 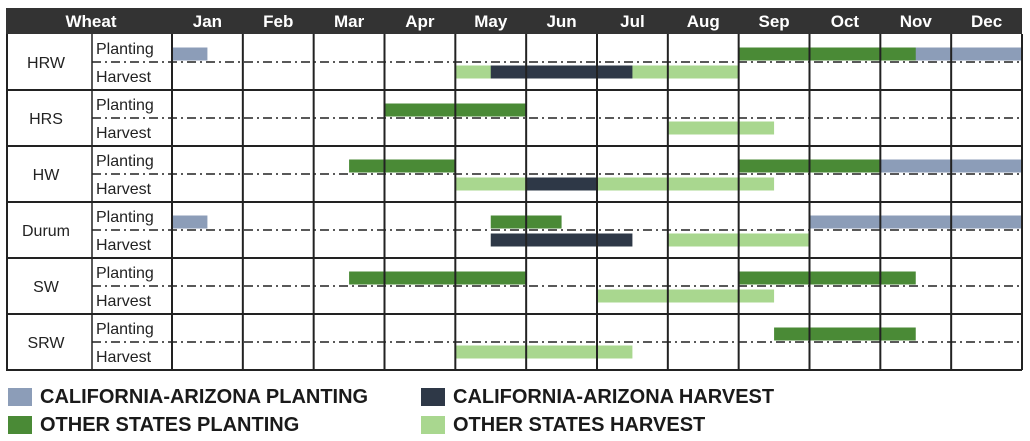 What do you see at coordinates (916, 21) in the screenshot?
I see `month-label-nov: Nov` at bounding box center [916, 21].